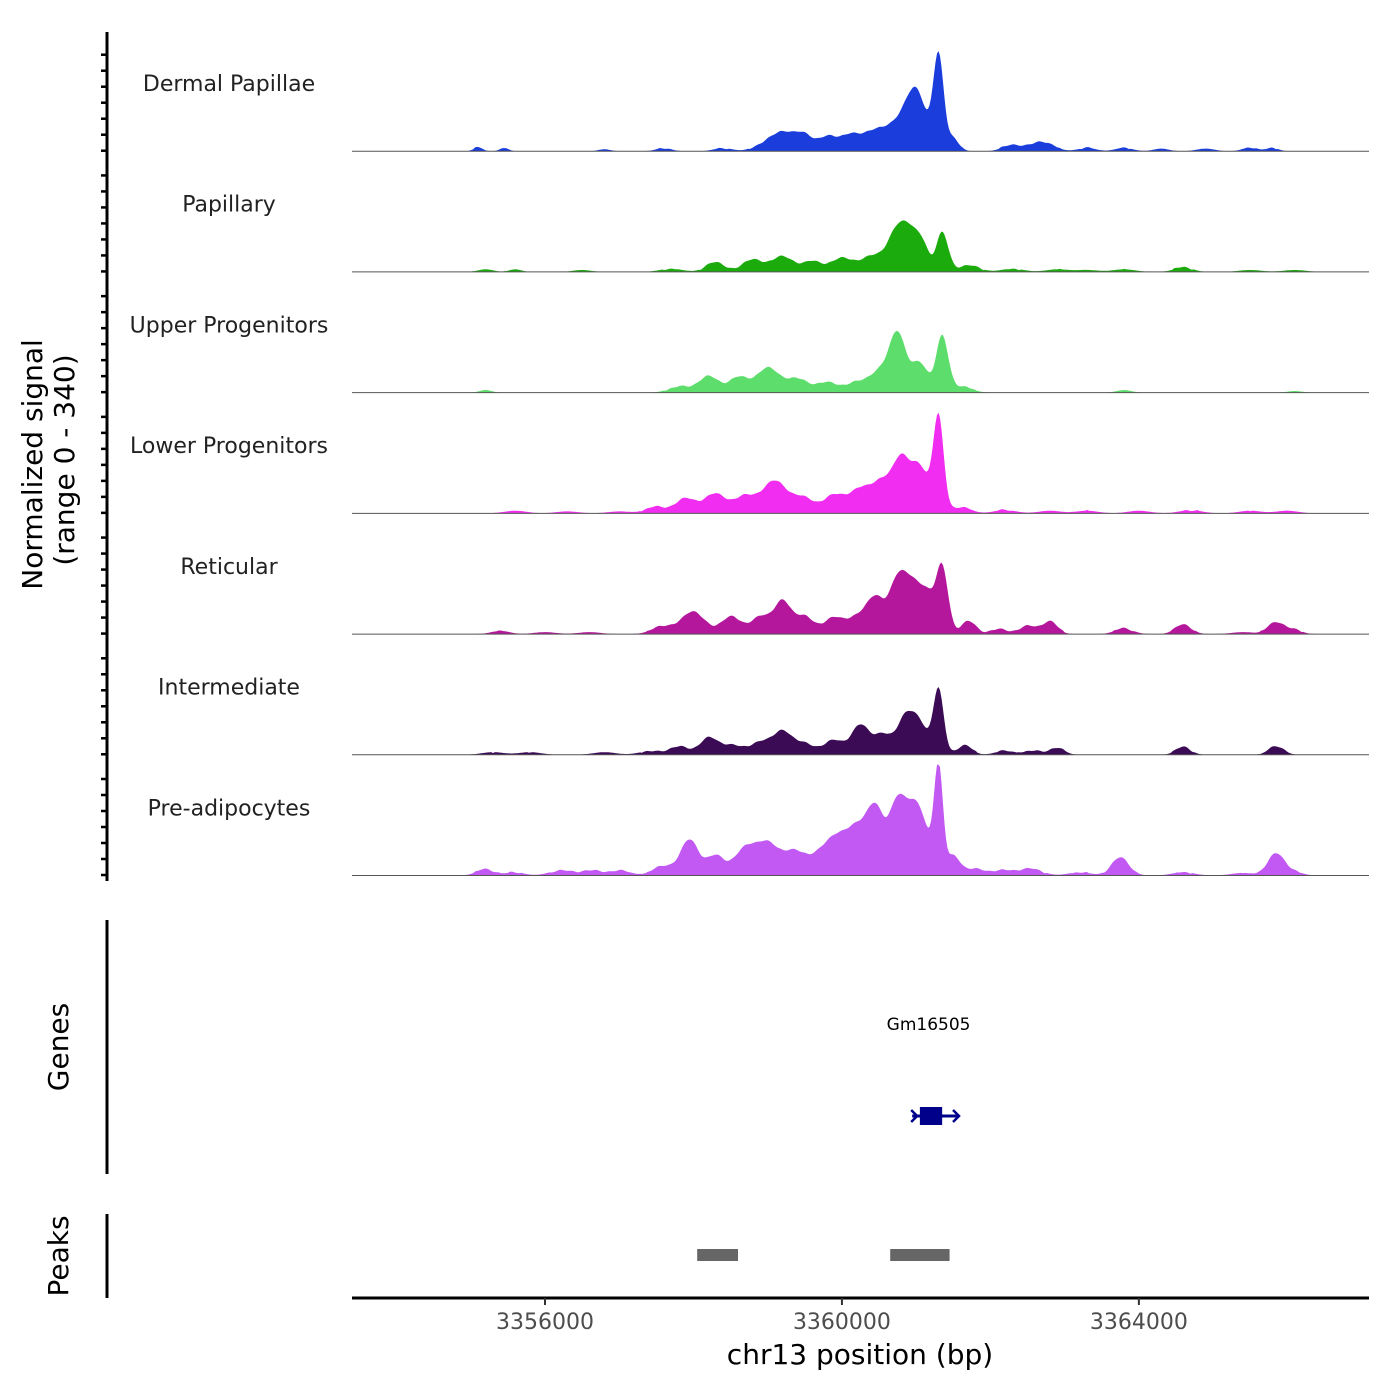 This screenshot has width=1400, height=1400. What do you see at coordinates (860, 721) in the screenshot?
I see `coverage-area-intermediate` at bounding box center [860, 721].